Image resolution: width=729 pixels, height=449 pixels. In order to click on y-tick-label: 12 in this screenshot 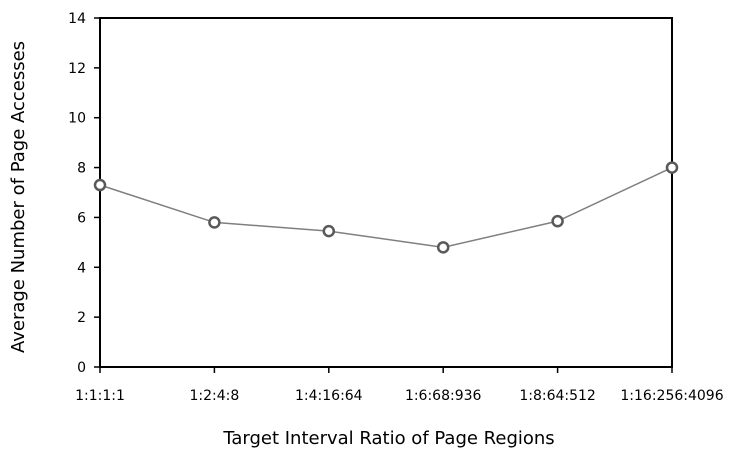, I will do `click(77, 69)`.